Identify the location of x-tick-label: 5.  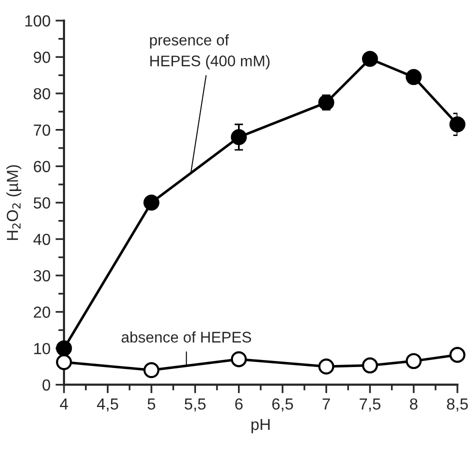
(152, 404).